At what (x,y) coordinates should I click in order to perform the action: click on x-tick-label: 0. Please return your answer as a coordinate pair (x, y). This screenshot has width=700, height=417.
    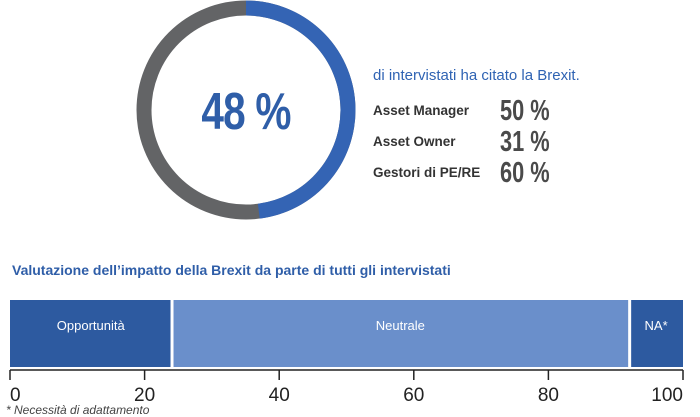
    Looking at the image, I should click on (15, 395).